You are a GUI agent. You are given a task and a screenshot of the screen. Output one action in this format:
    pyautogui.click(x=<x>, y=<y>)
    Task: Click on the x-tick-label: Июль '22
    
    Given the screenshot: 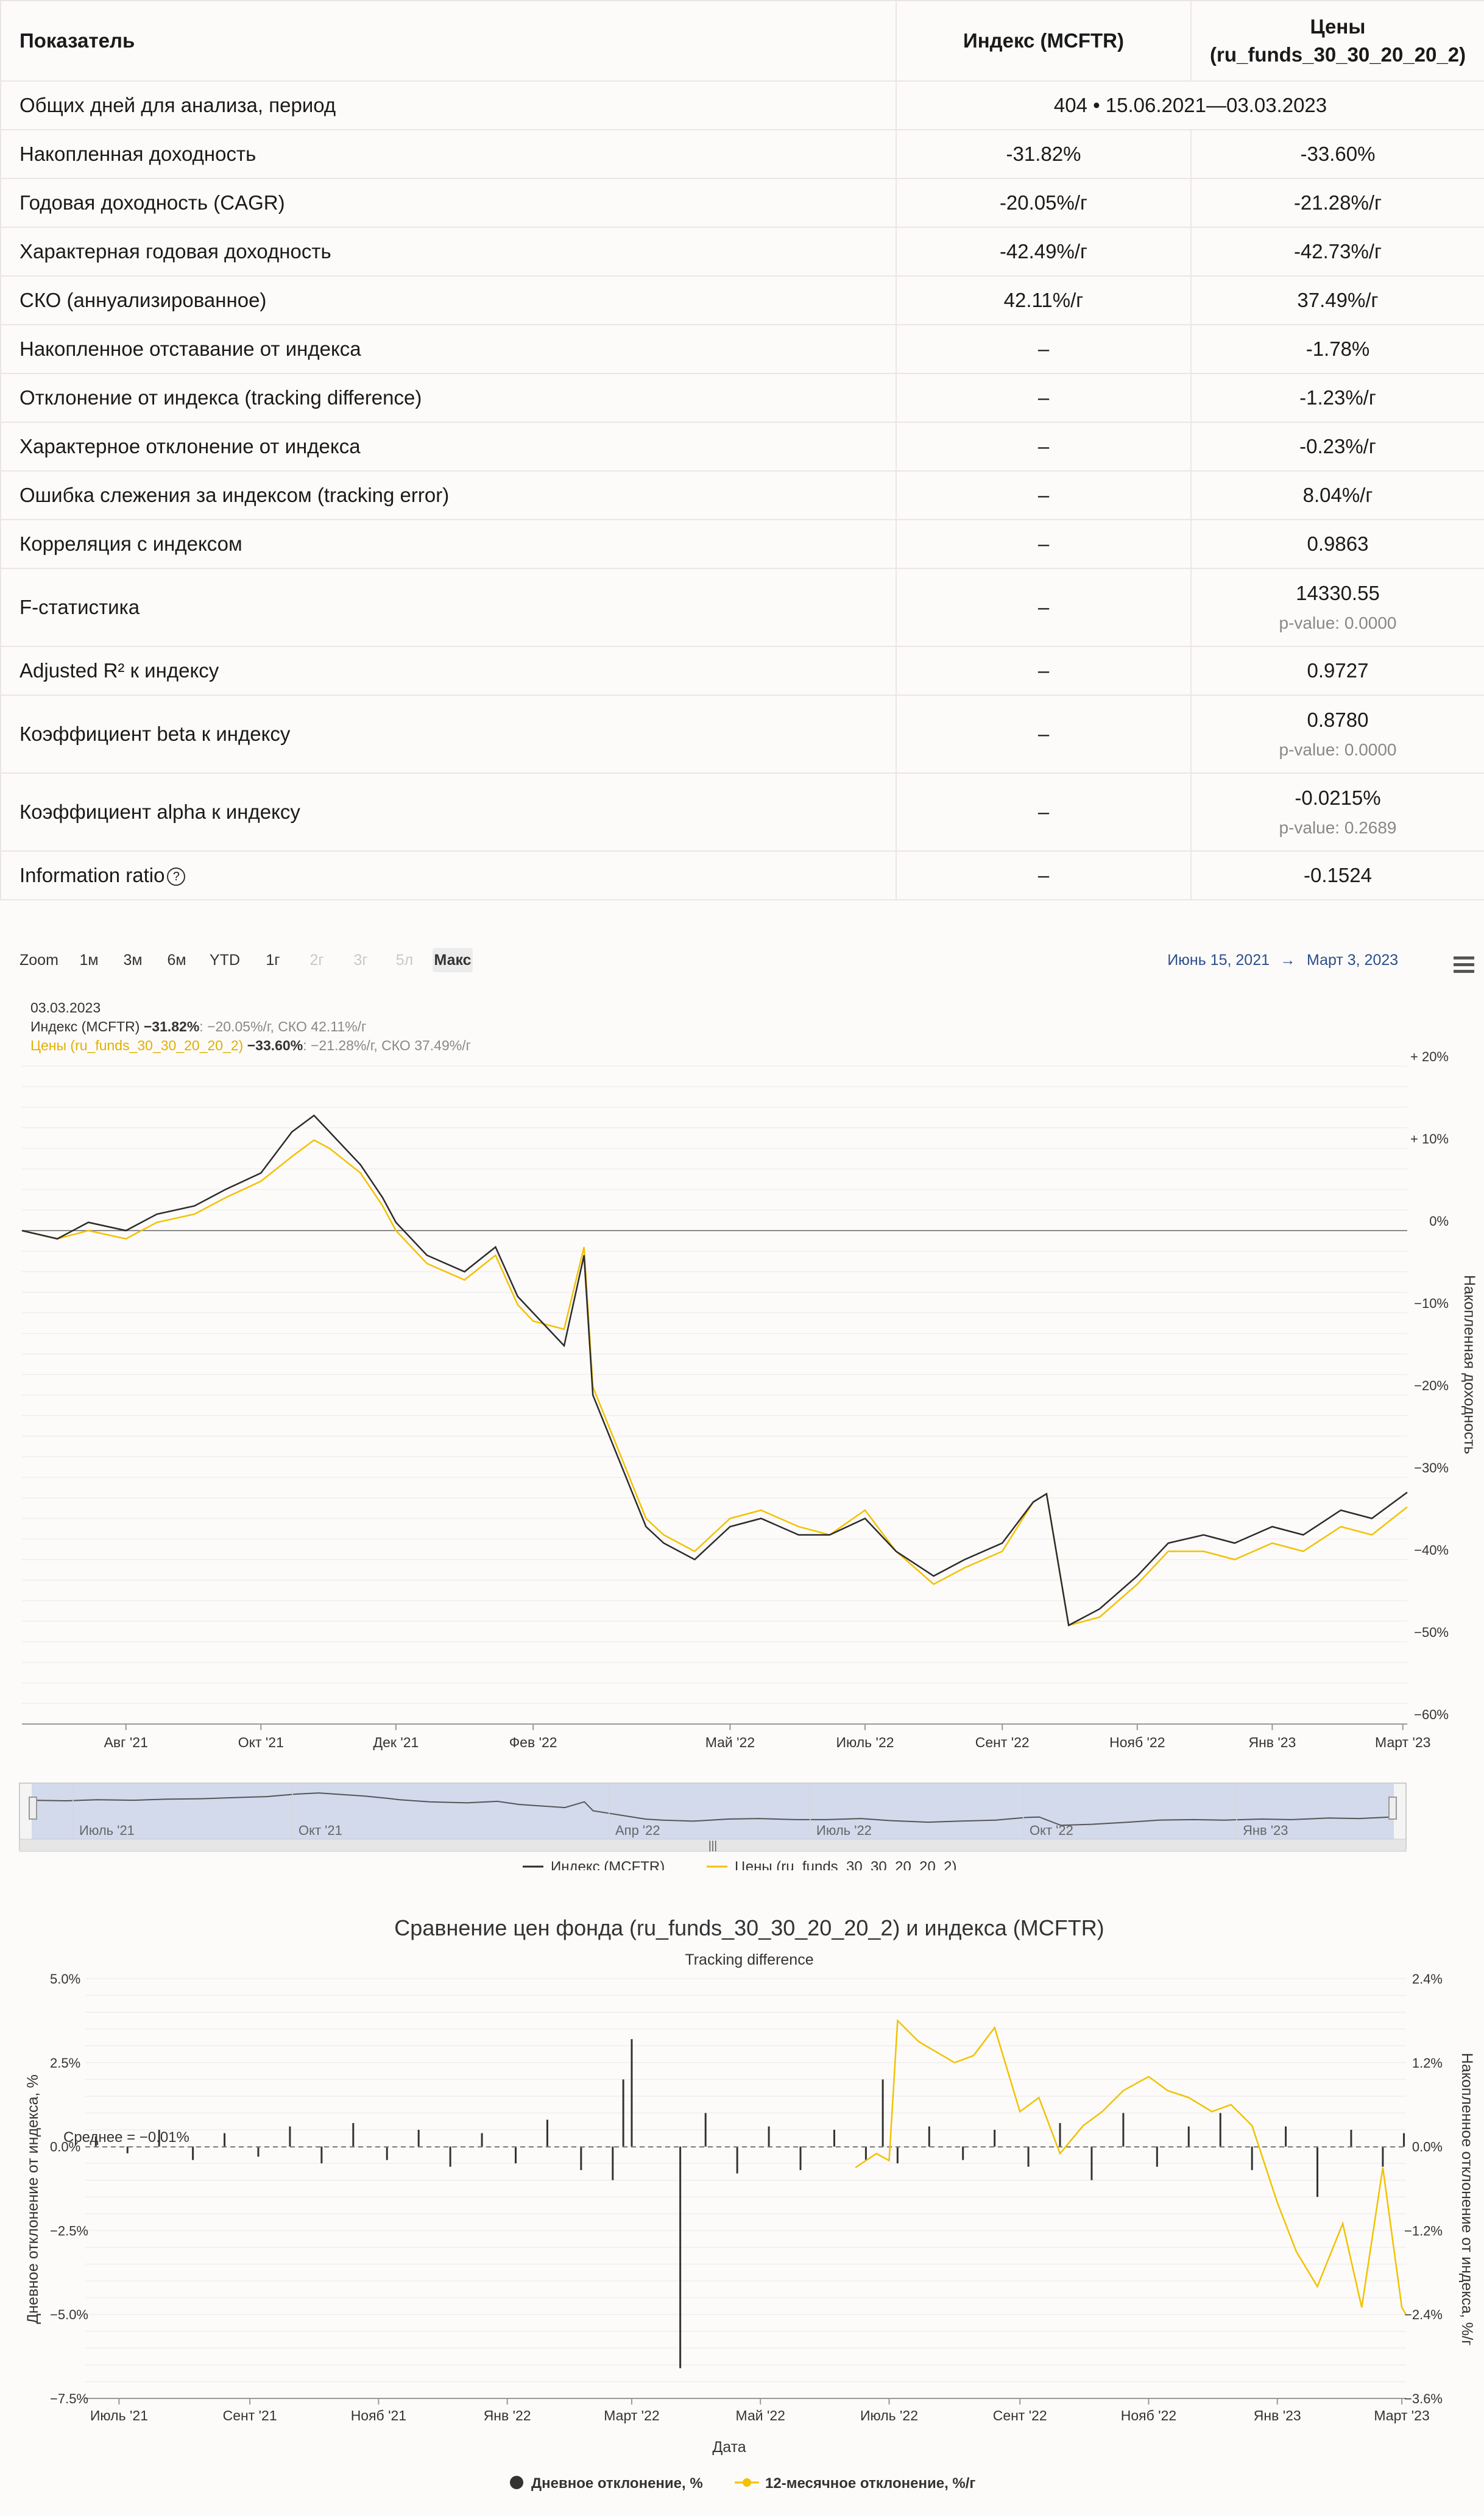 What is the action you would take?
    pyautogui.click(x=889, y=2415)
    